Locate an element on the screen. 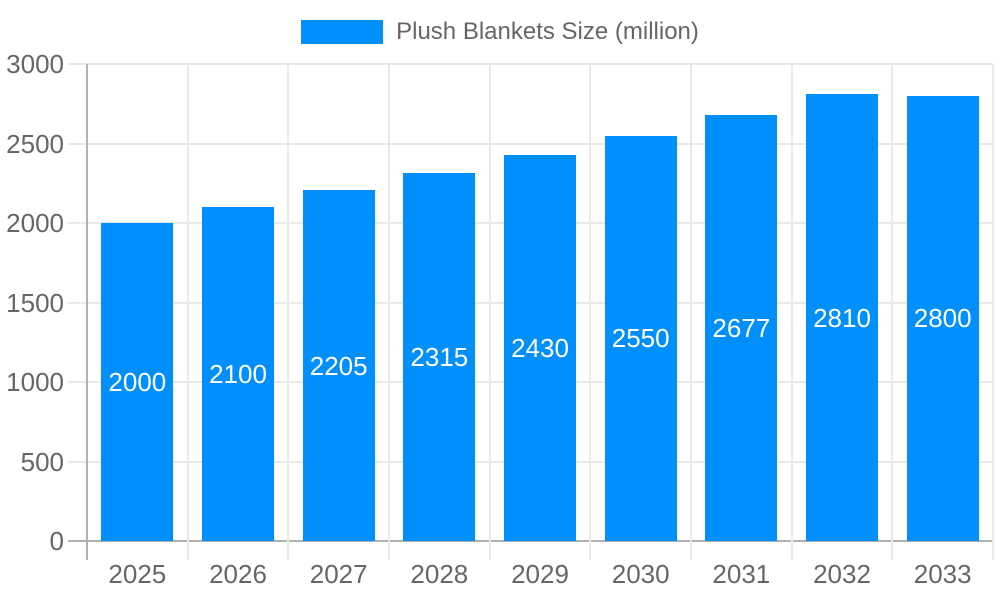  legend-item: Plush Blankets Size (million) is located at coordinates (500, 32).